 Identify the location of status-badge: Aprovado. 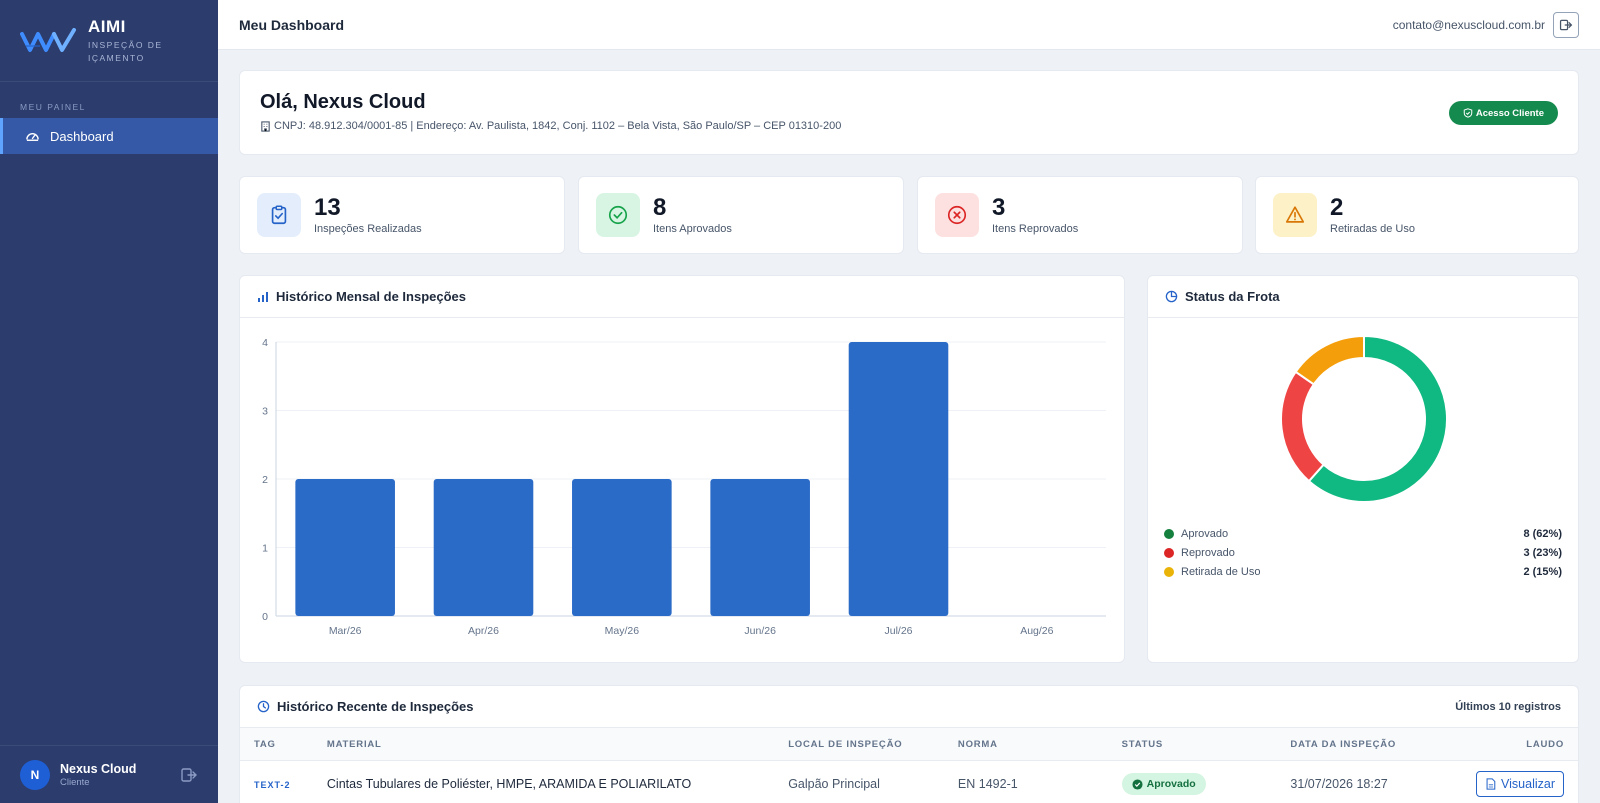
(1163, 784).